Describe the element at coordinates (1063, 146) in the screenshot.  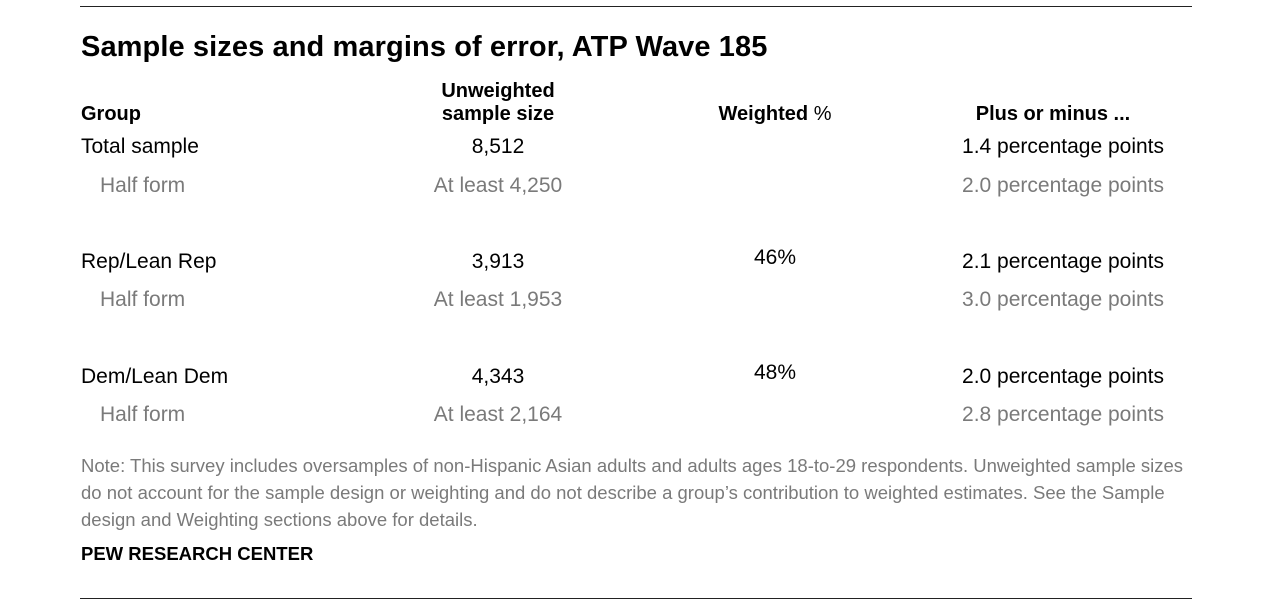
I see `row-total-sample-moe: 1.4 percentage points` at that location.